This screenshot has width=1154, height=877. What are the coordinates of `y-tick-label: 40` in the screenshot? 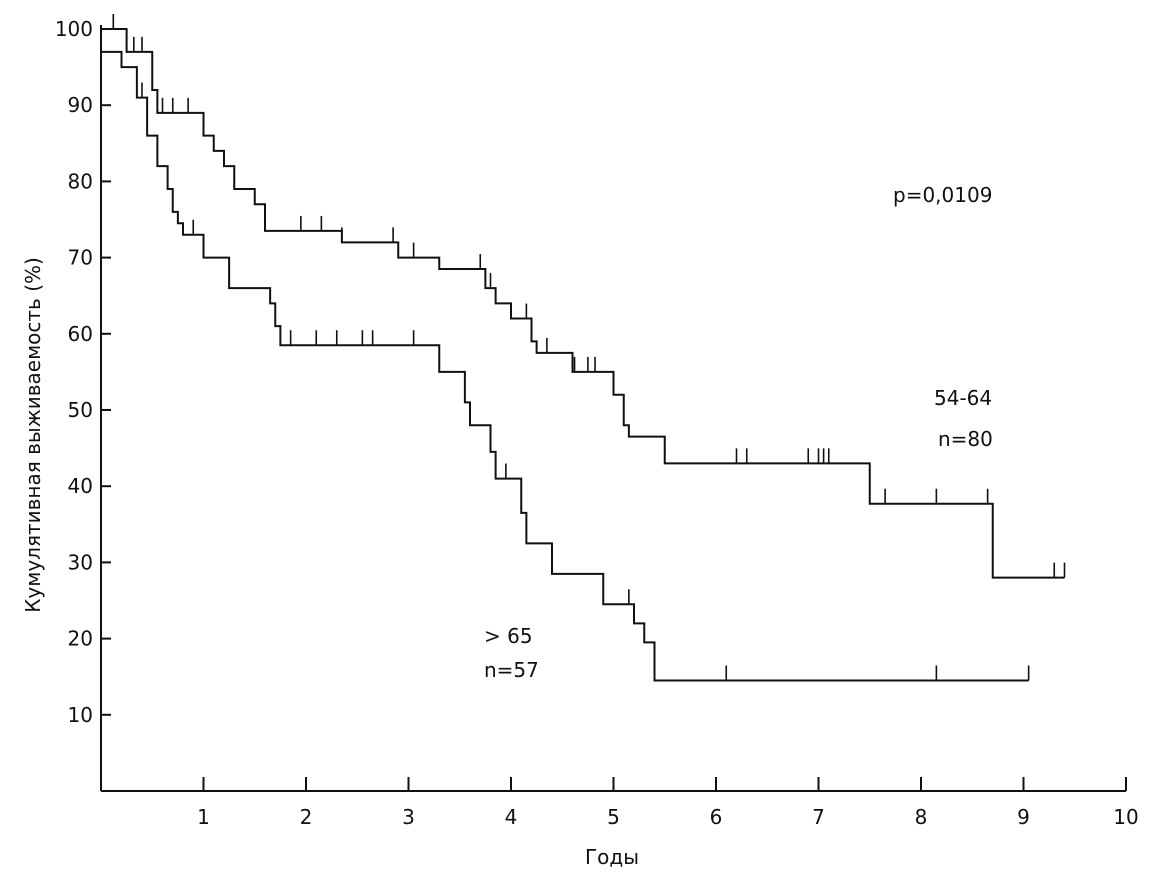 It's located at (80, 486).